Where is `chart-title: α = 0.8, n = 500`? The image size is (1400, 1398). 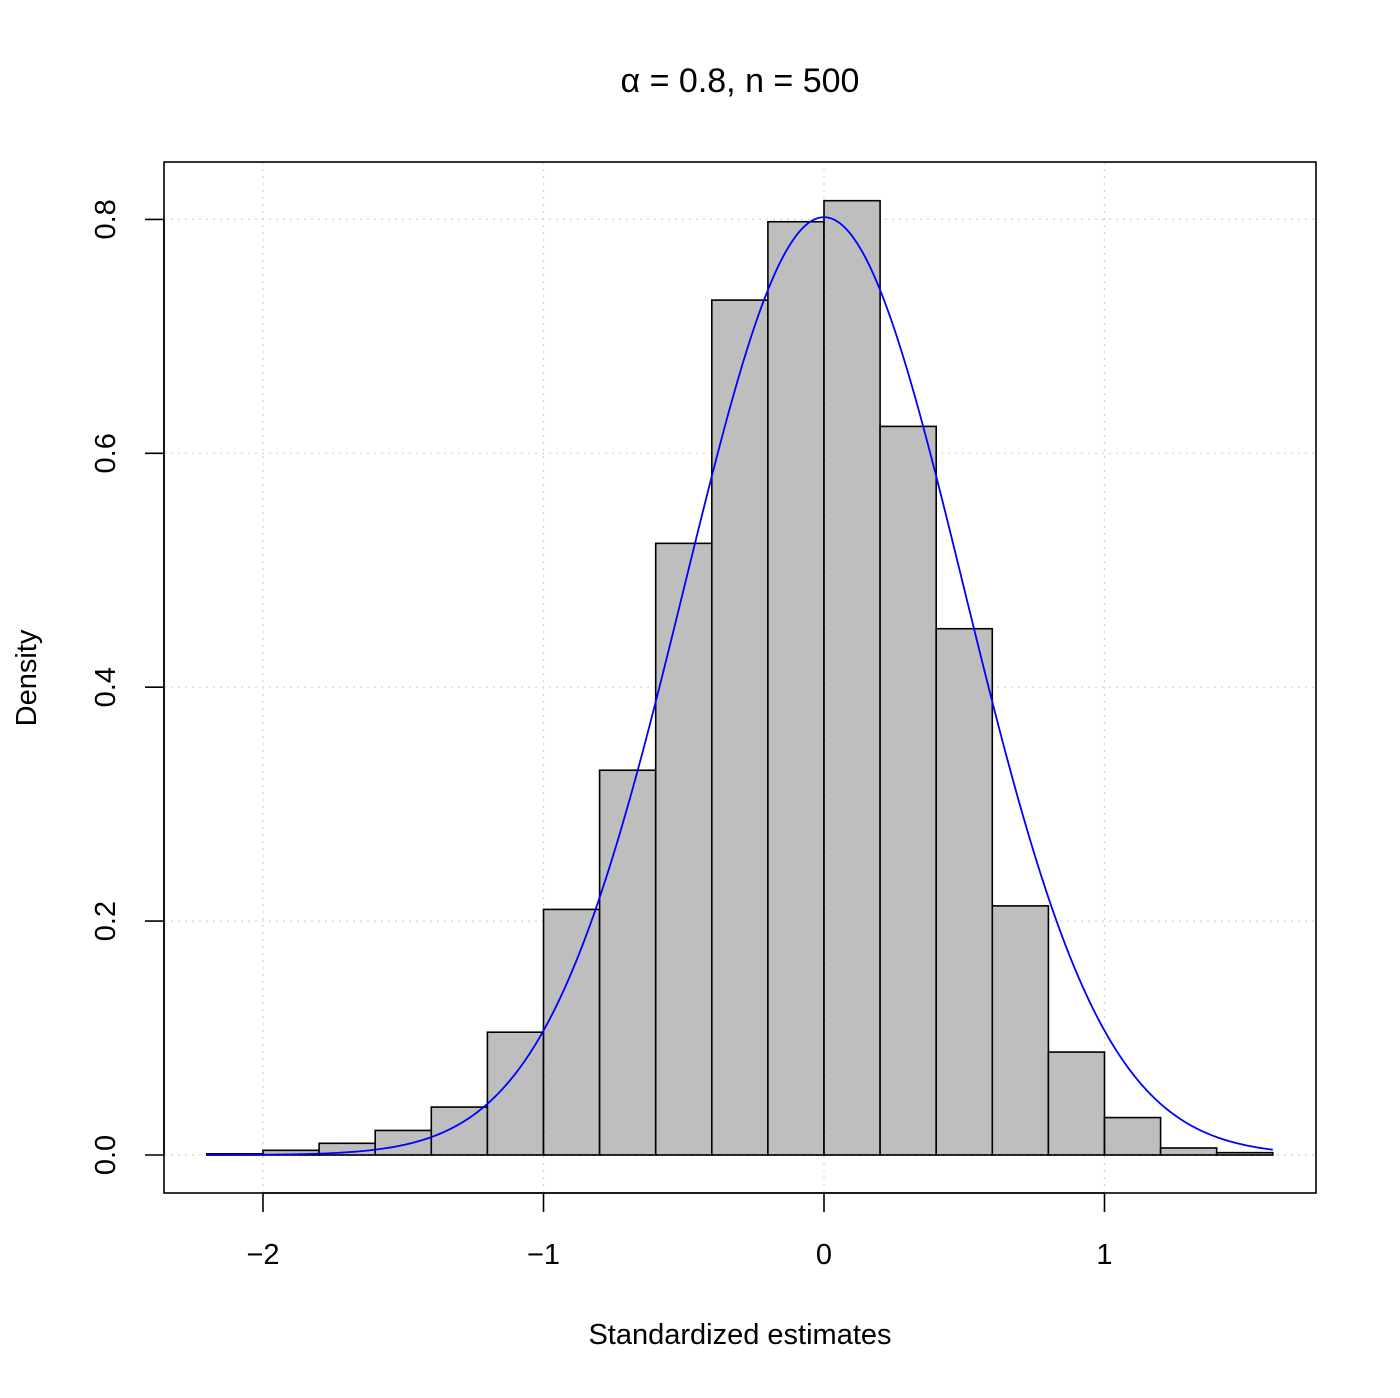
chart-title: α = 0.8, n = 500 is located at coordinates (740, 81).